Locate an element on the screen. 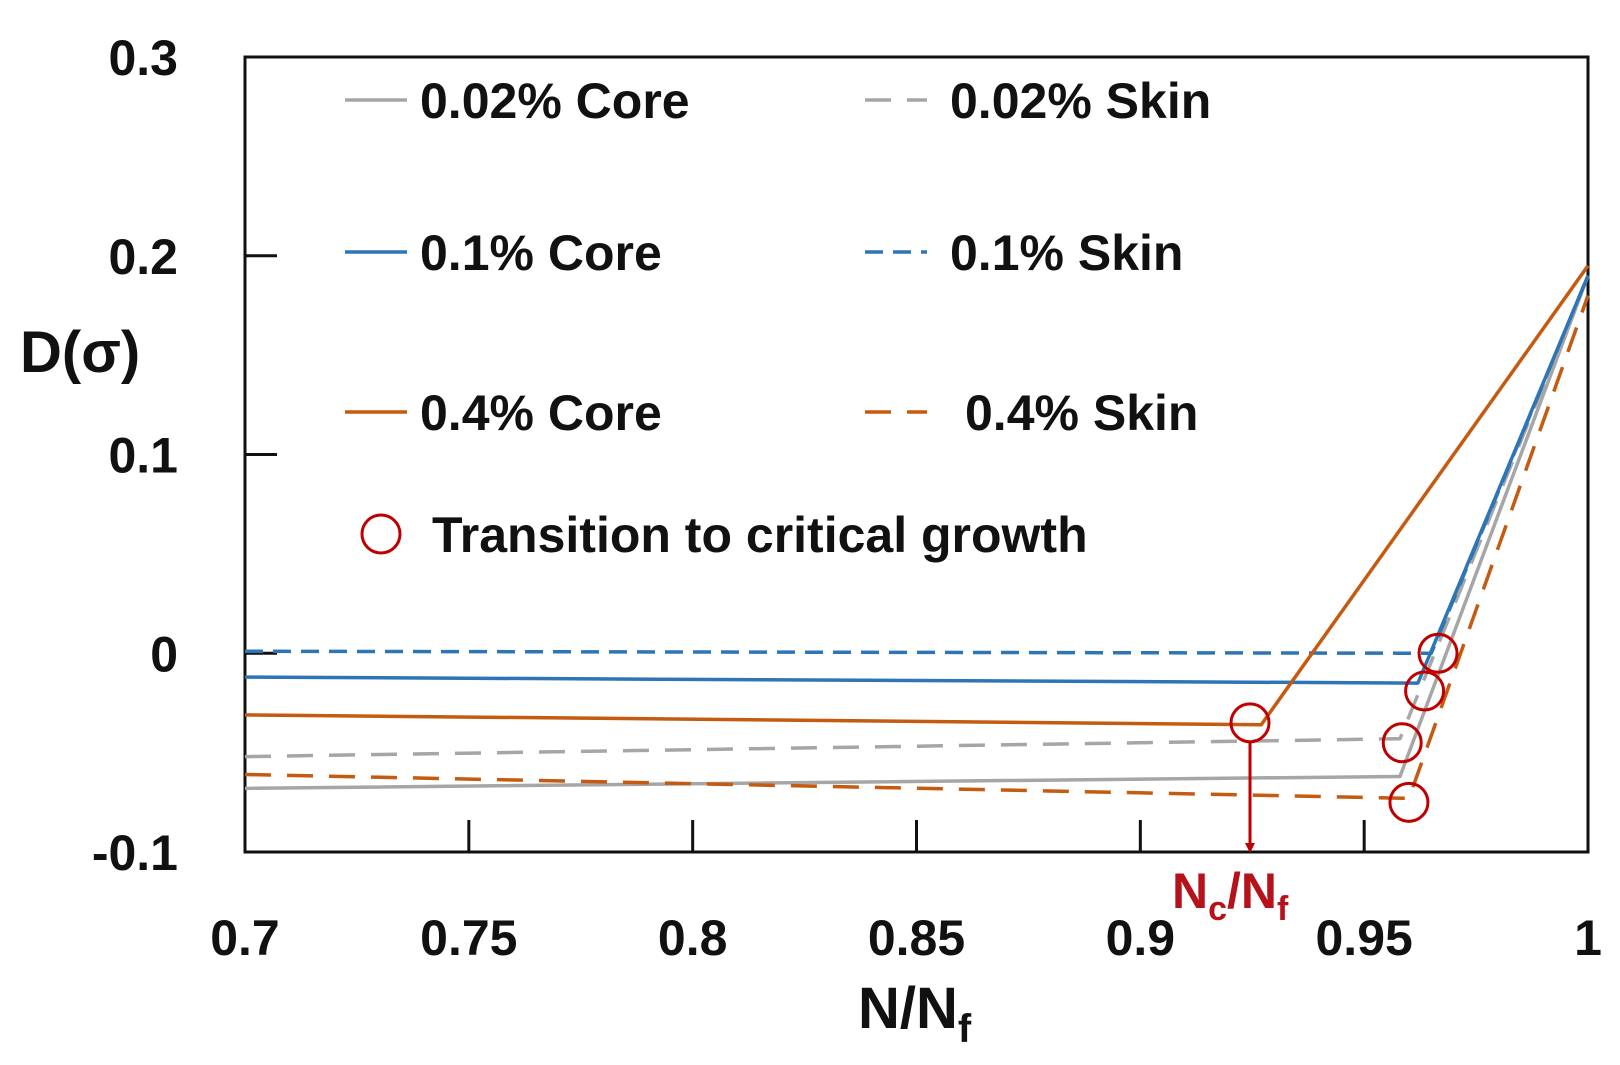 The width and height of the screenshot is (1620, 1065). annotation-sub-f: f is located at coordinates (1283, 909).